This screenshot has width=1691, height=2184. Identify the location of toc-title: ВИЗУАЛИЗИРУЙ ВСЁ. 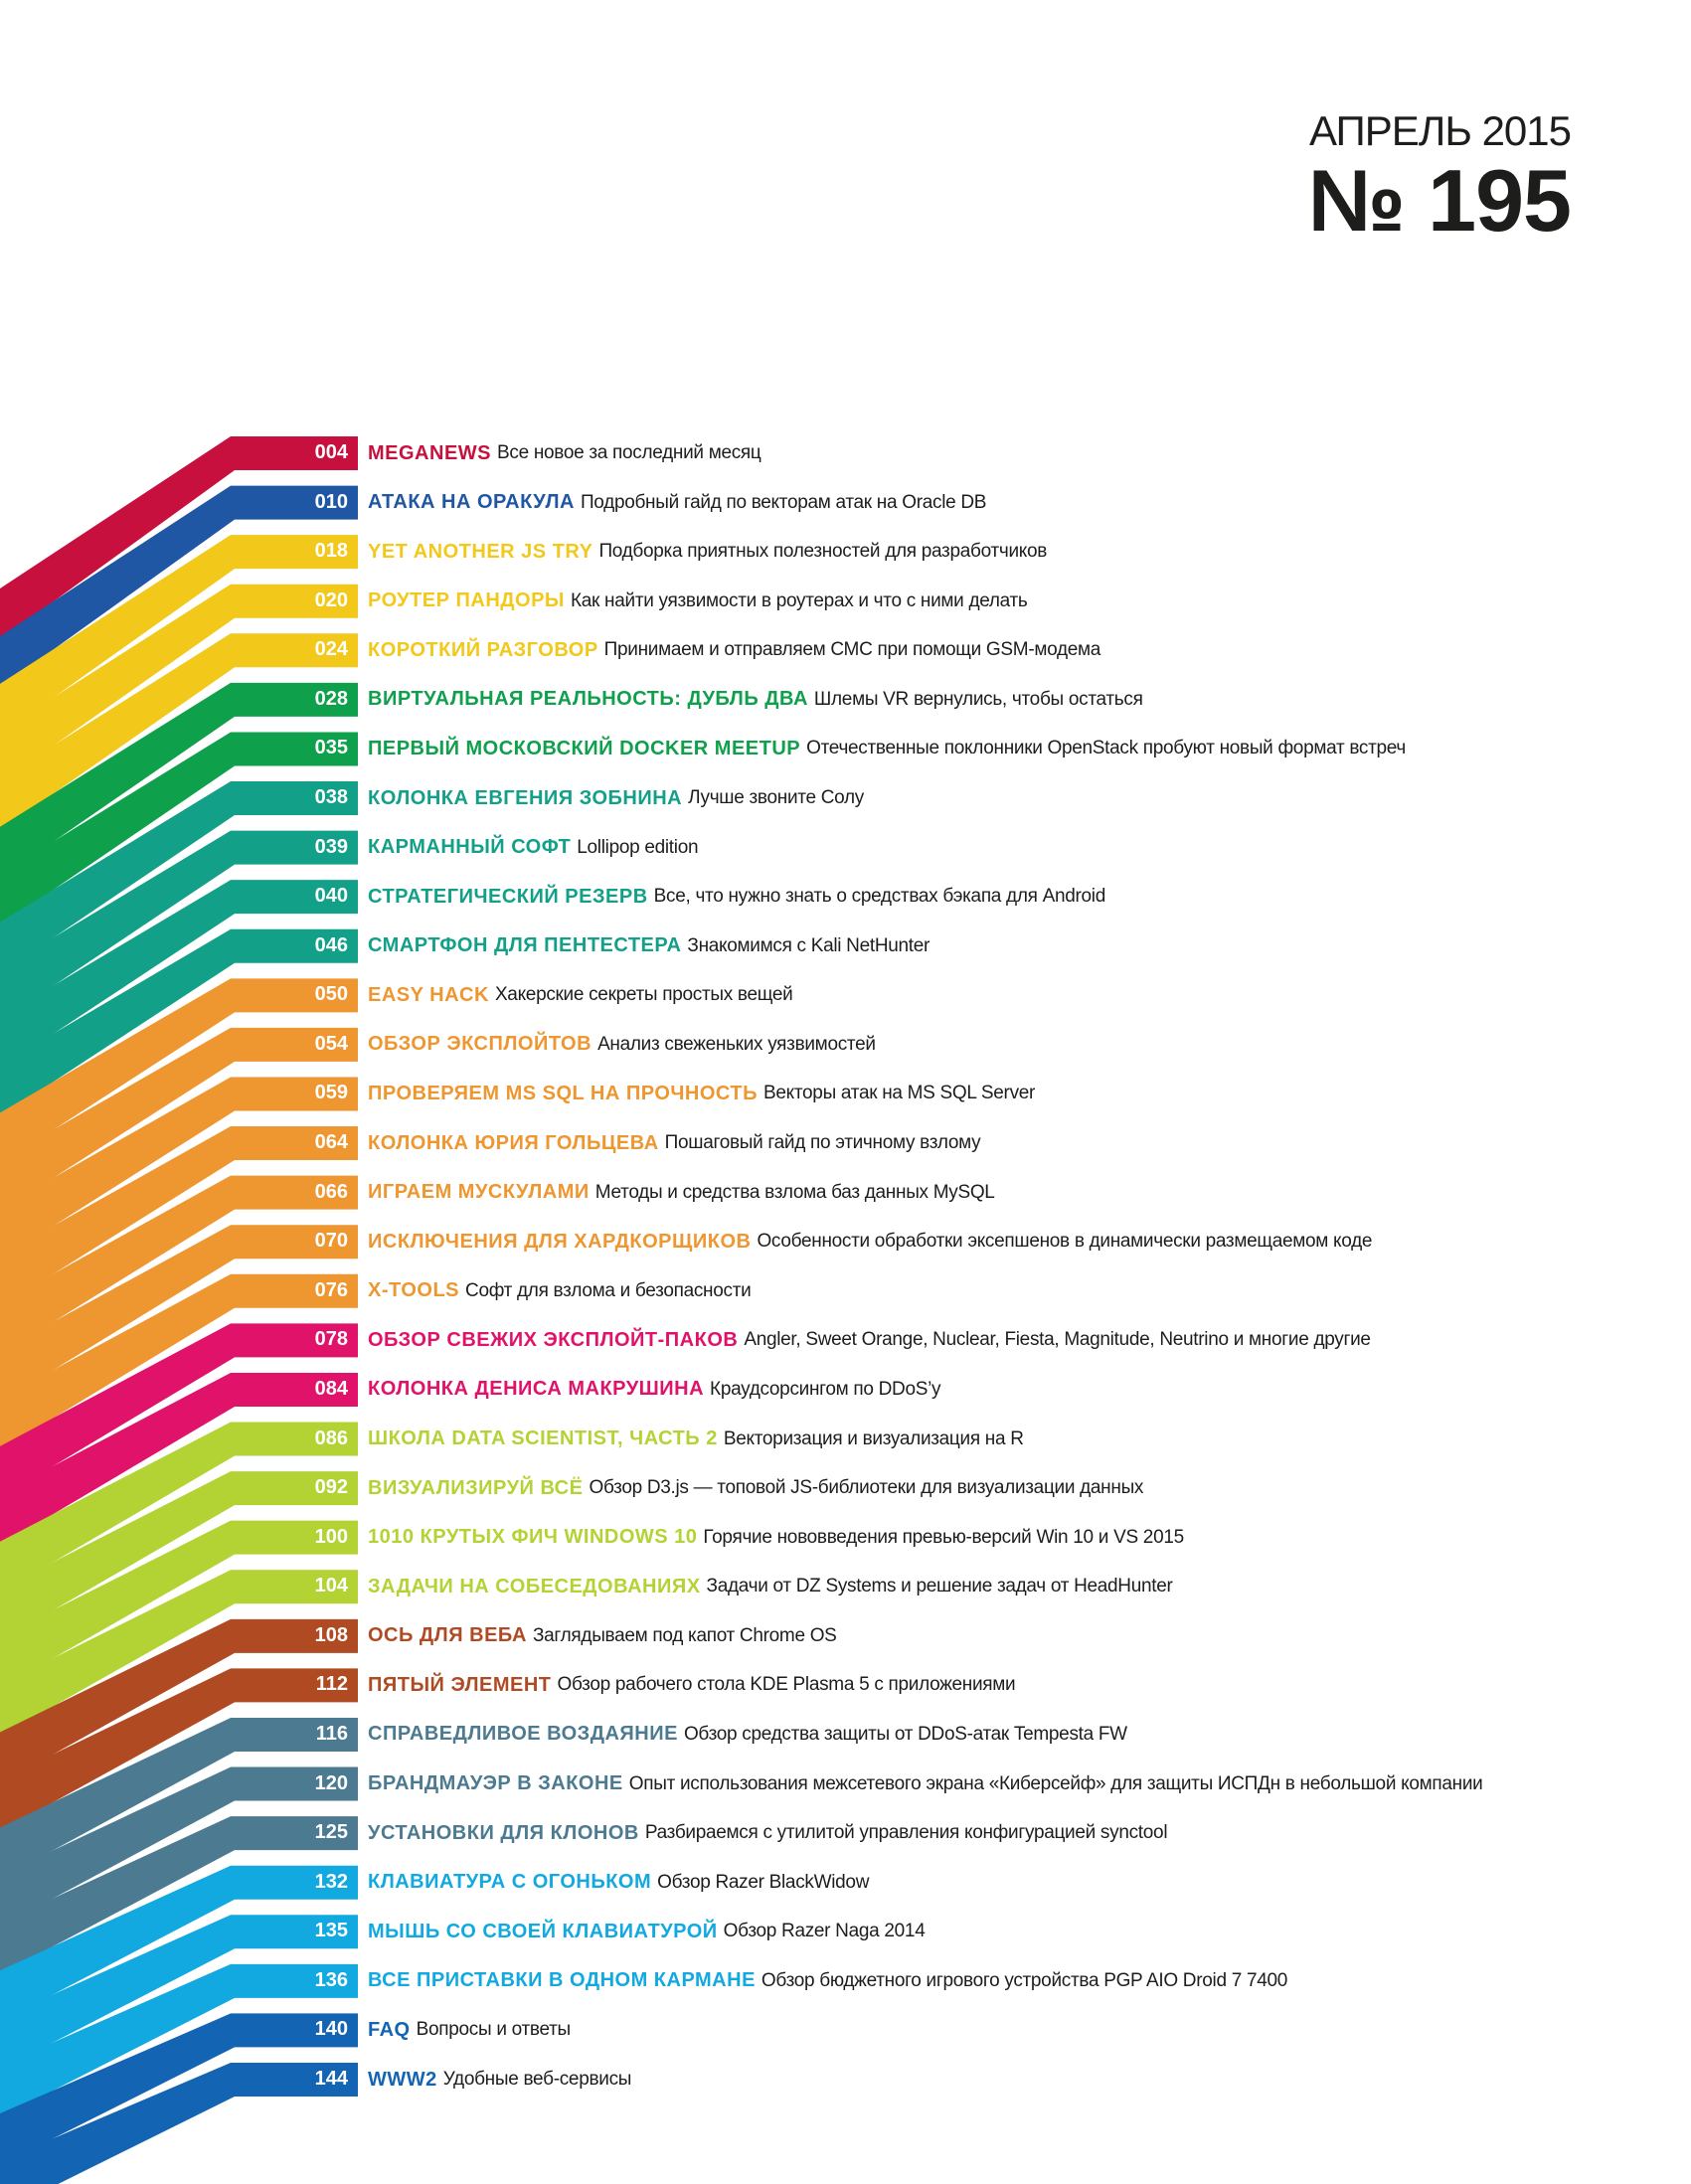
(476, 1487).